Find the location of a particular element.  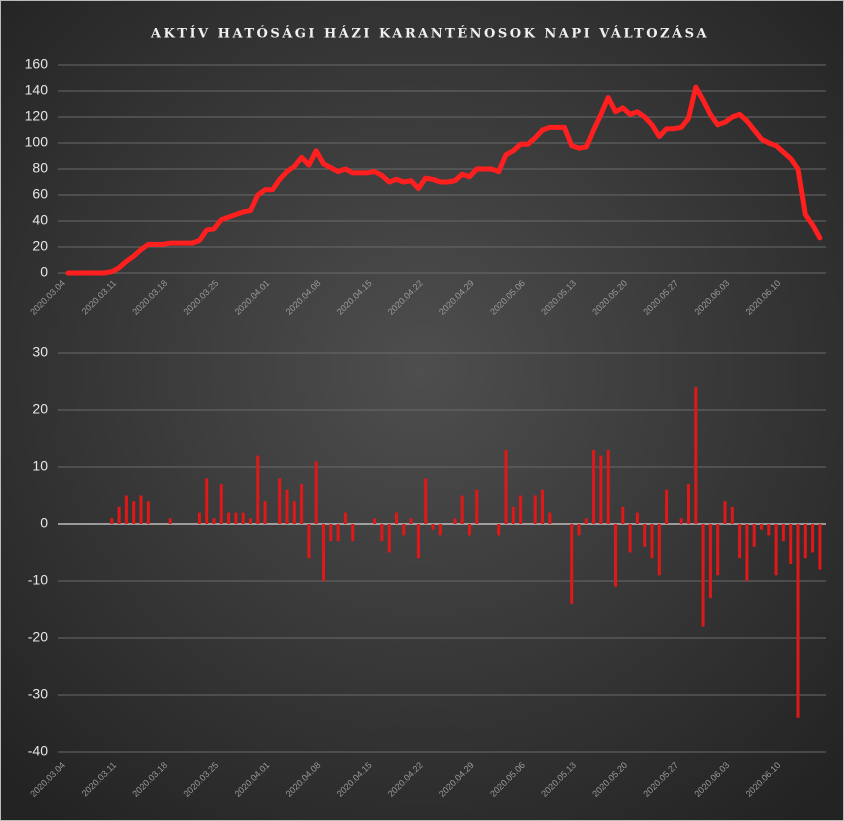

y-tick-label: 60 is located at coordinates (40, 194).